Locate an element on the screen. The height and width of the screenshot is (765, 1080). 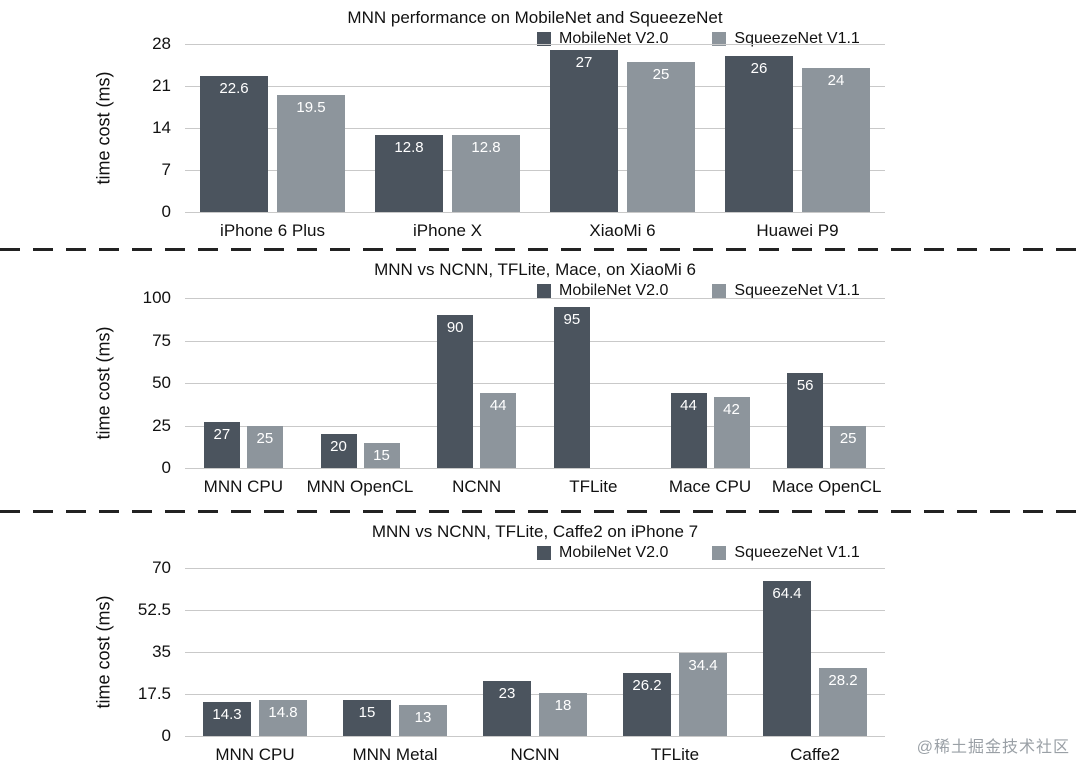
bar: 64.4 is located at coordinates (787, 658).